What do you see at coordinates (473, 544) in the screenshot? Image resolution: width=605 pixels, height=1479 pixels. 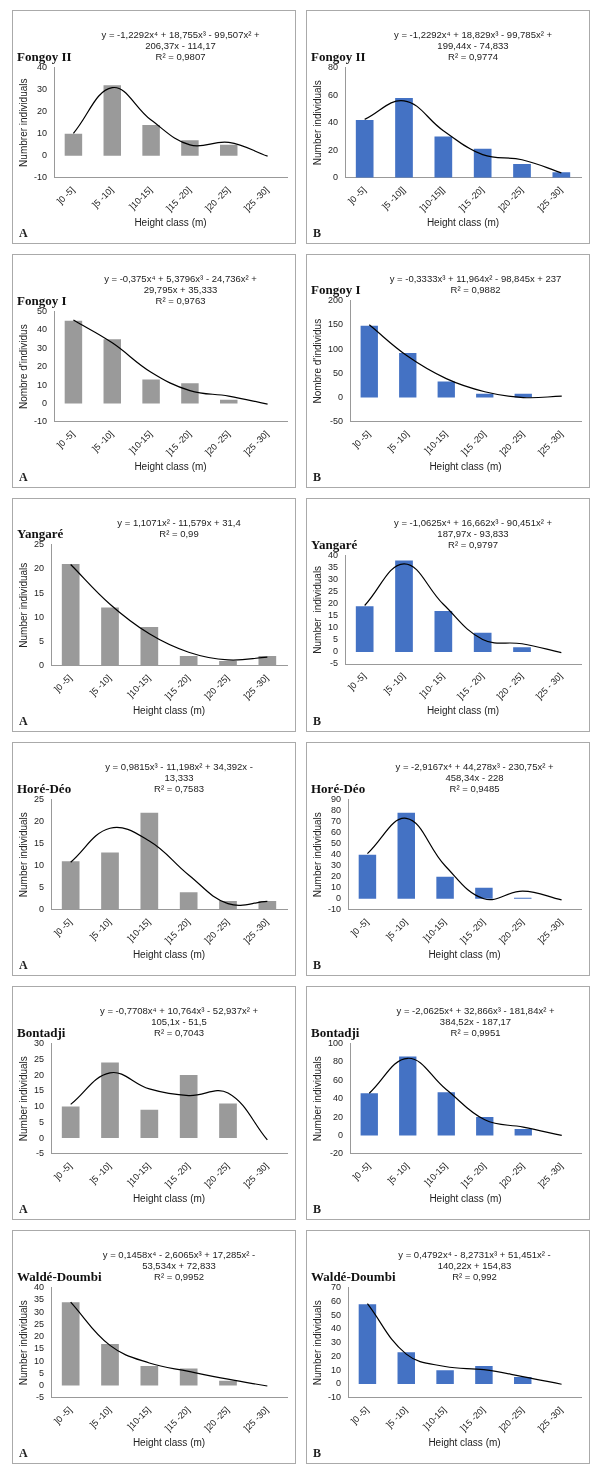 I see `text: R² = 0,9797` at bounding box center [473, 544].